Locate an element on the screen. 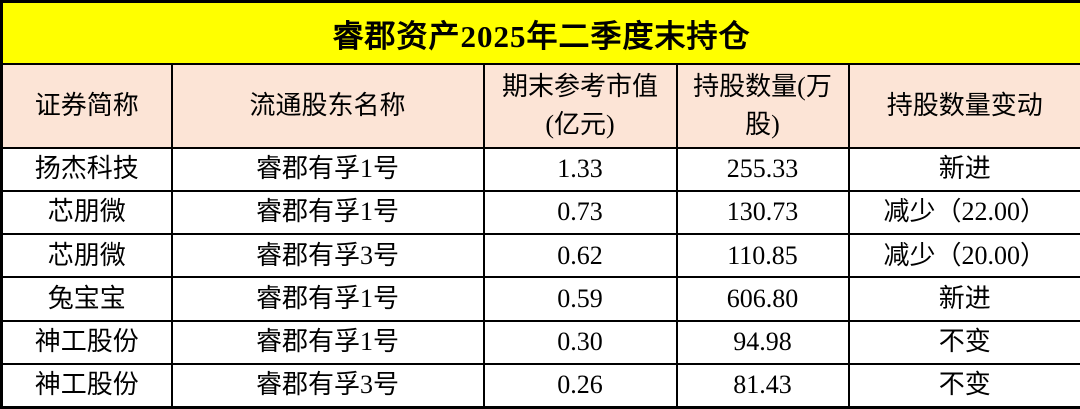  cell-security: 兔宝宝 is located at coordinates (86, 299).